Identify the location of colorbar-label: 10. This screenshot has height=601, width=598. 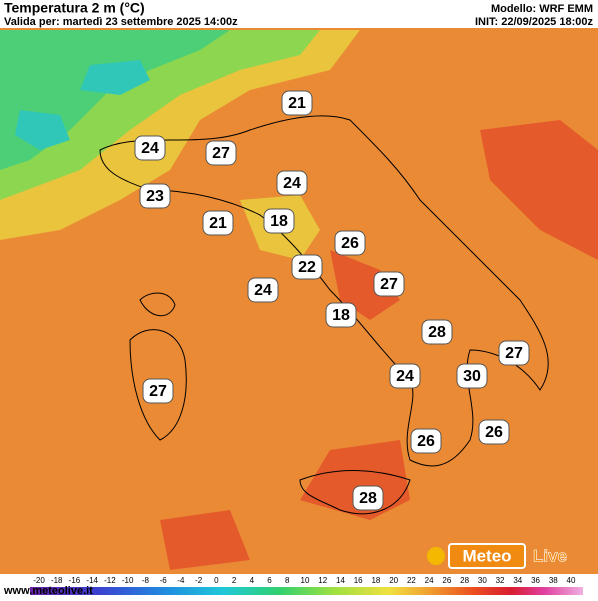
(305, 580).